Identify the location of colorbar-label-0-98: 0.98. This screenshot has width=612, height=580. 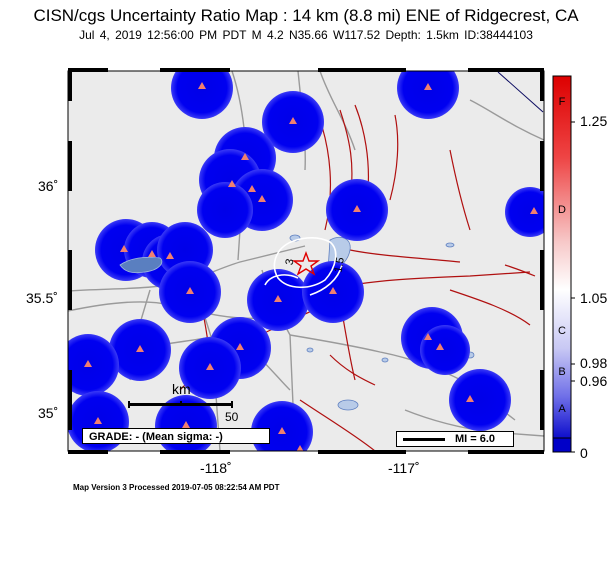
(594, 363).